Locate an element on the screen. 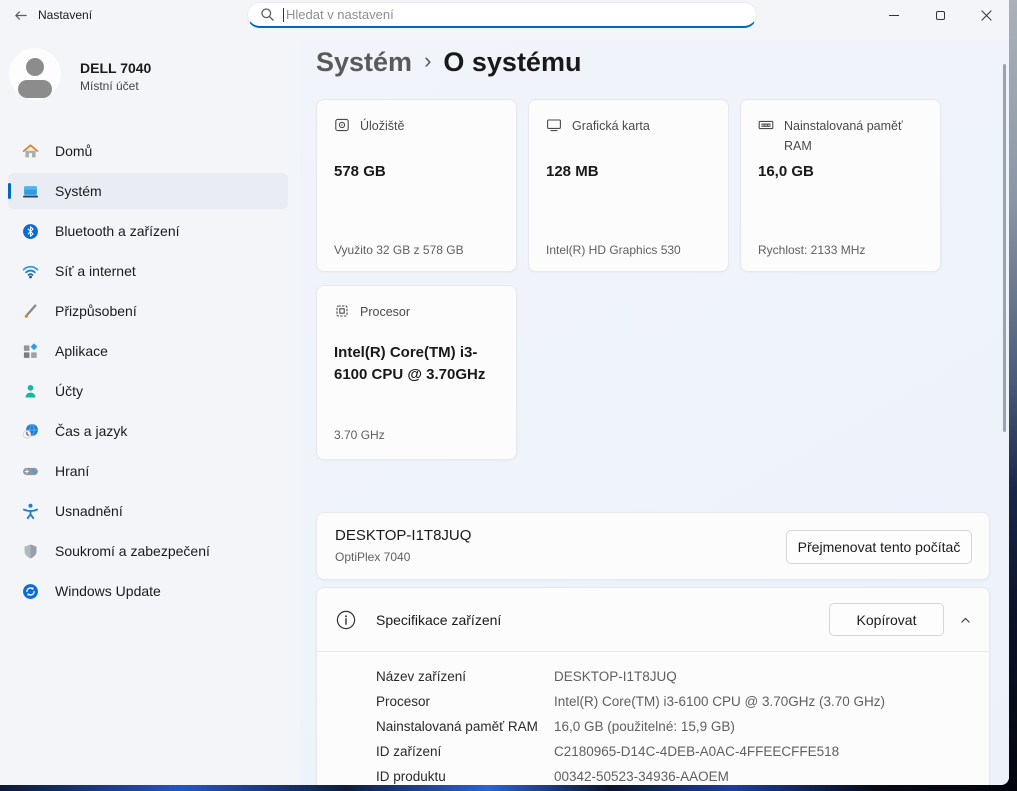  search-input is located at coordinates (516, 14).